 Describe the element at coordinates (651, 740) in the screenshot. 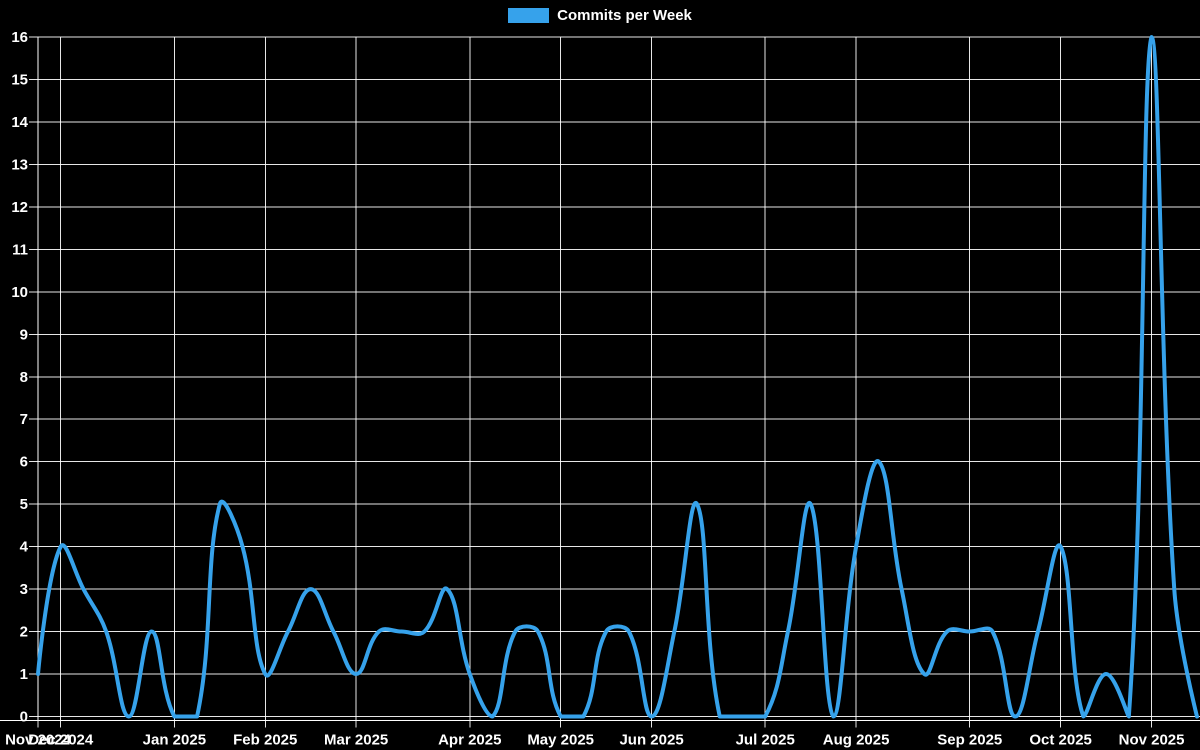

I see `x-axis-label: Jun 2025` at that location.